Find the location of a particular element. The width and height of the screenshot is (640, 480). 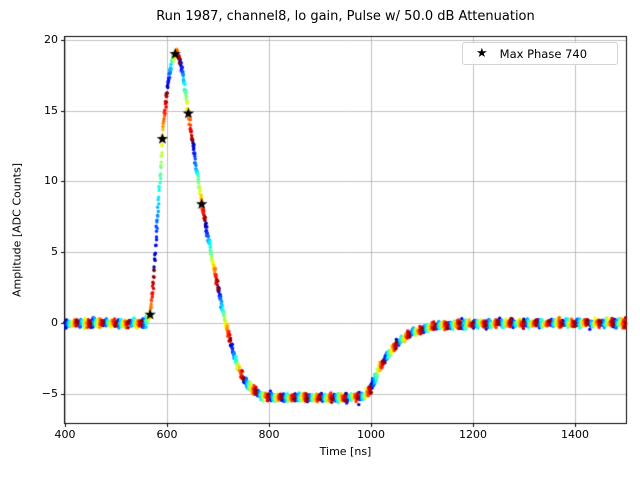

legend: ★ Max Phase 740 is located at coordinates (540, 53).